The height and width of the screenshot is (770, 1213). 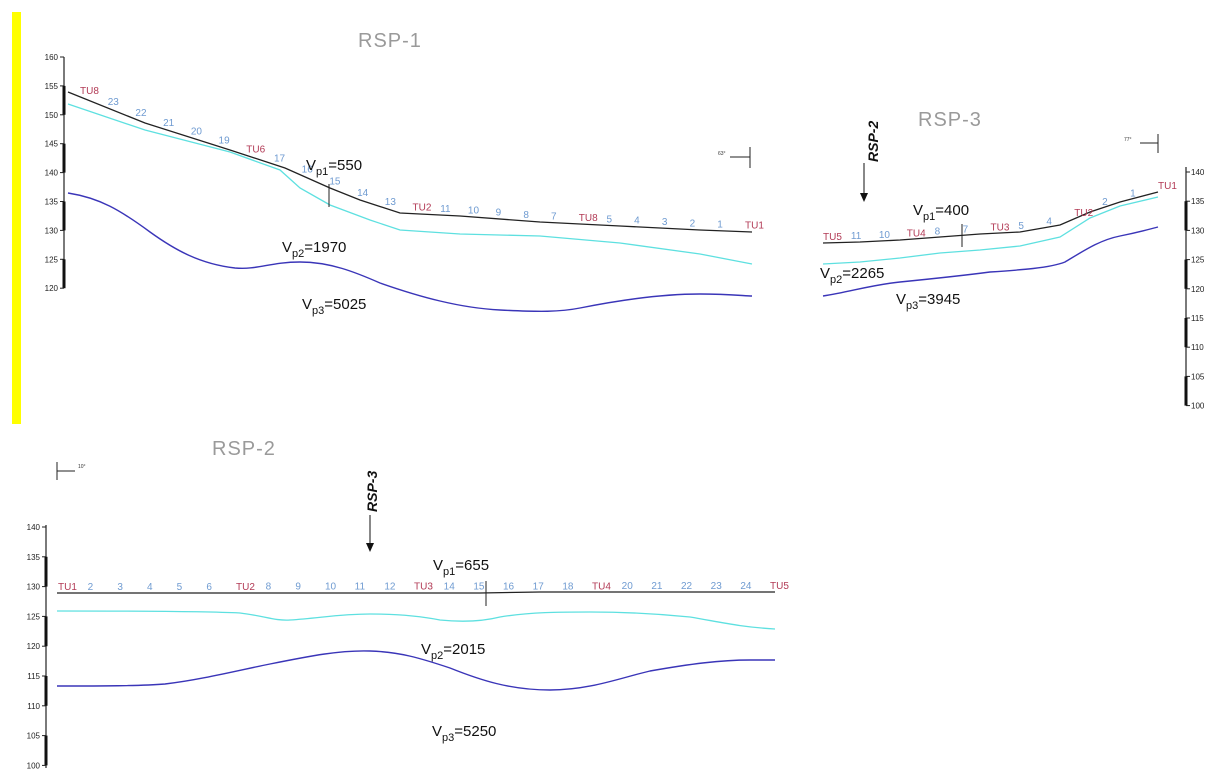 What do you see at coordinates (416, 620) in the screenshot?
I see `rsp2-layer1-line` at bounding box center [416, 620].